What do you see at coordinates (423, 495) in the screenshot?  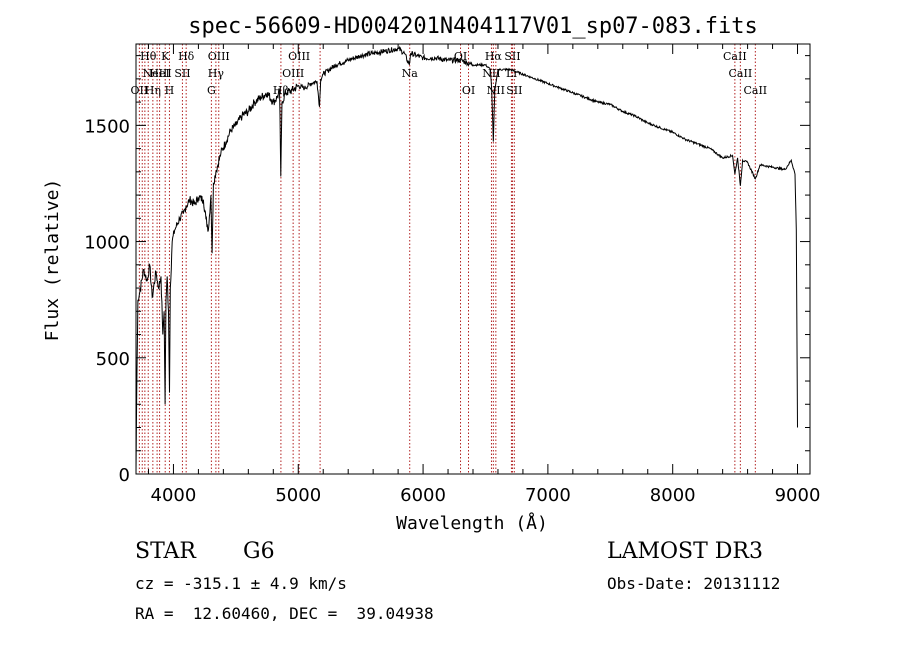 I see `x-tick-label: 6000` at bounding box center [423, 495].